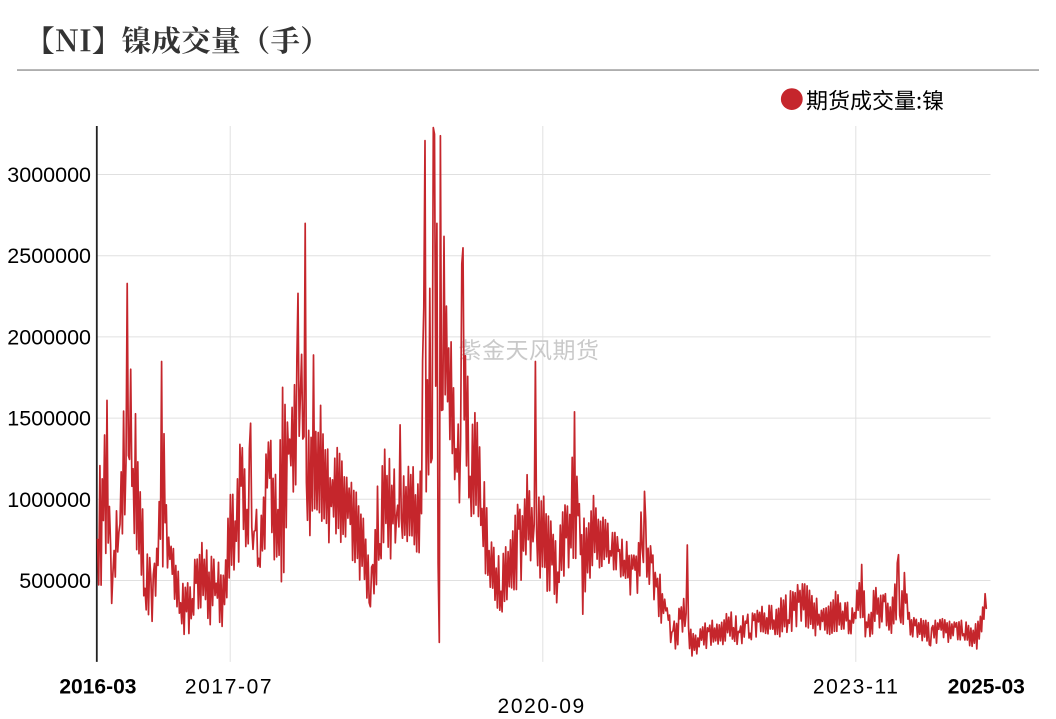 Image resolution: width=1056 pixels, height=719 pixels. What do you see at coordinates (49, 175) in the screenshot?
I see `svg-text: 3000000` at bounding box center [49, 175].